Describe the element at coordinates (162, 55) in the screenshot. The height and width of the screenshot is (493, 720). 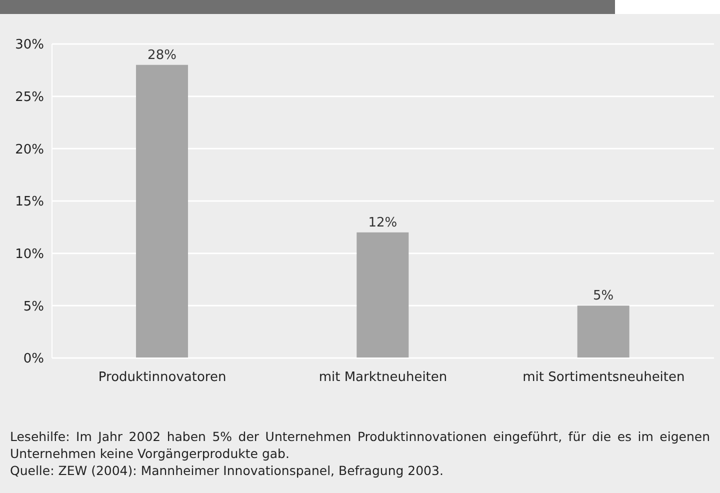
I see `data-label: 28%` at that location.